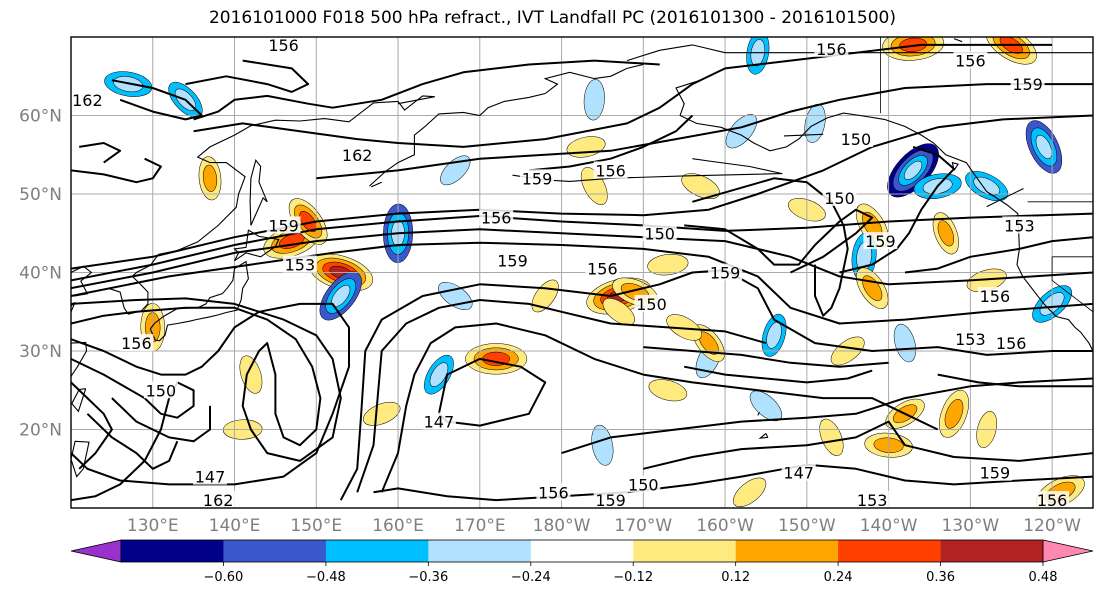  What do you see at coordinates (889, 526) in the screenshot?
I see `longitude-label: 140°W` at bounding box center [889, 526].